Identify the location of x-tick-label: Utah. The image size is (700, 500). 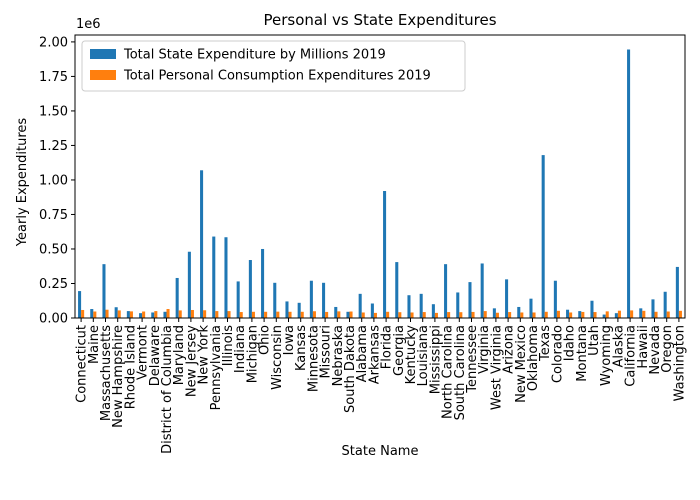
(594, 340).